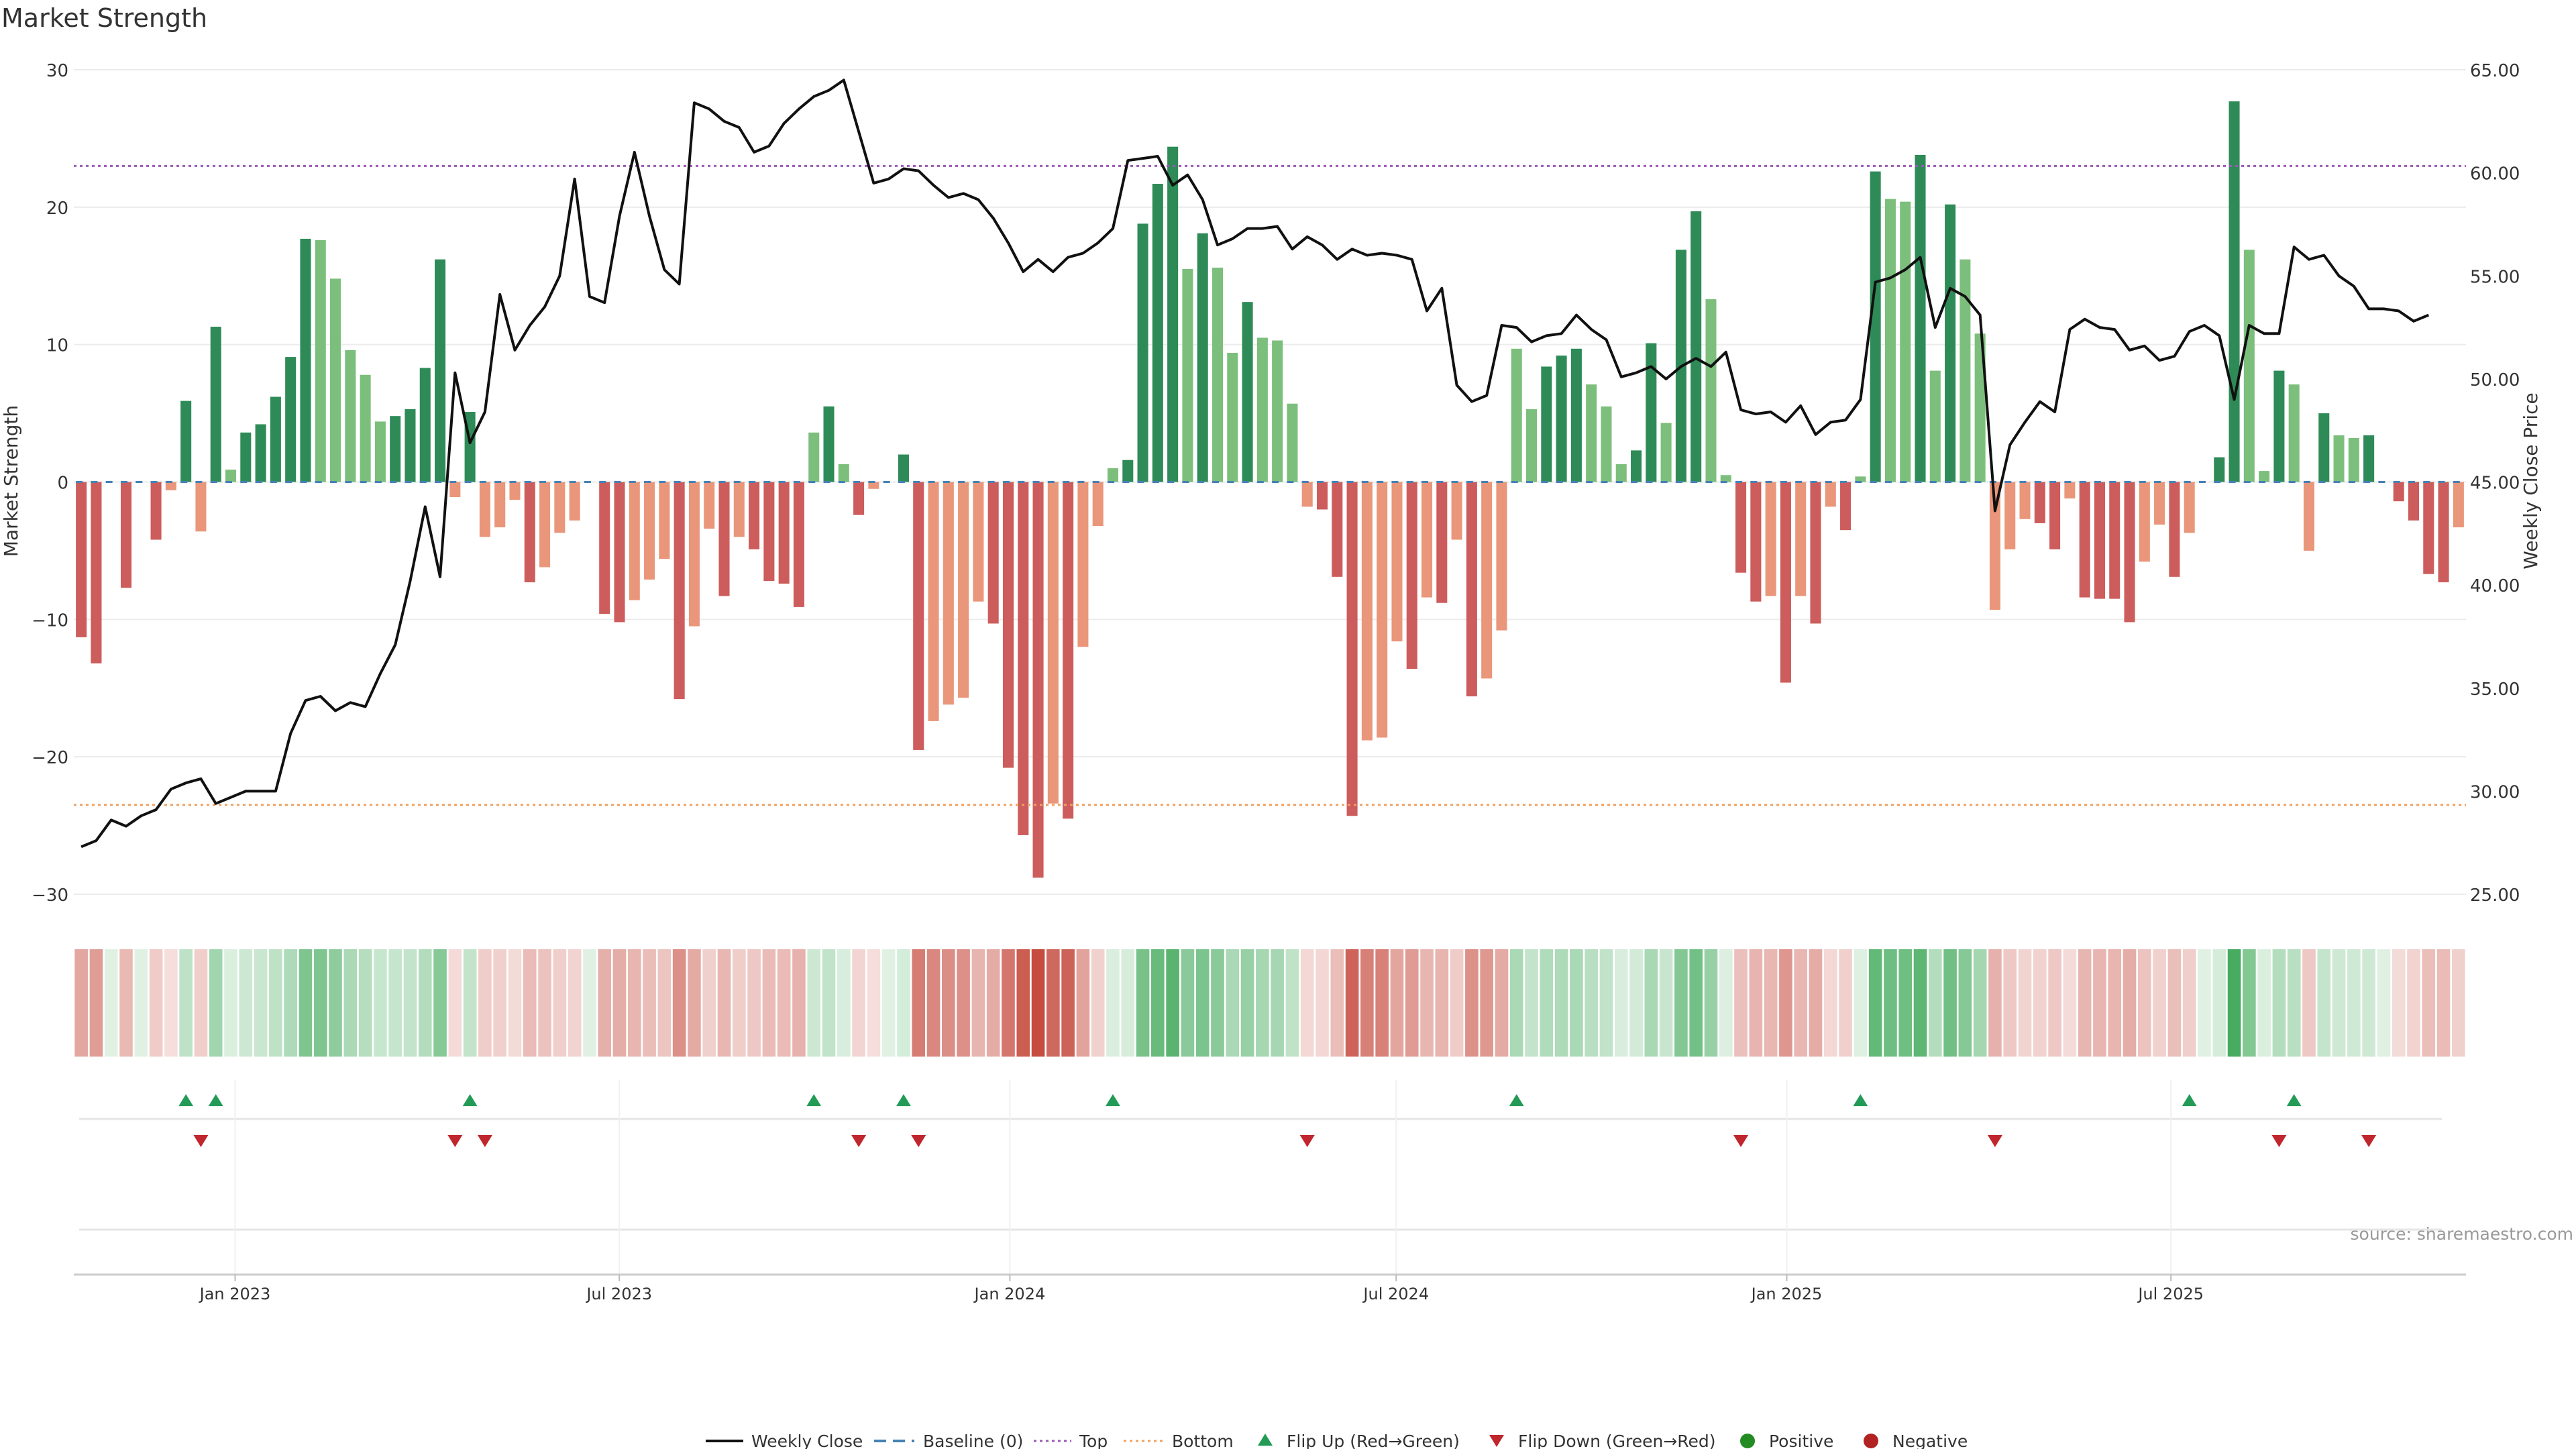 Image resolution: width=2576 pixels, height=1449 pixels. Describe the element at coordinates (2495, 690) in the screenshot. I see `y2-tick-label: 35.00` at that location.